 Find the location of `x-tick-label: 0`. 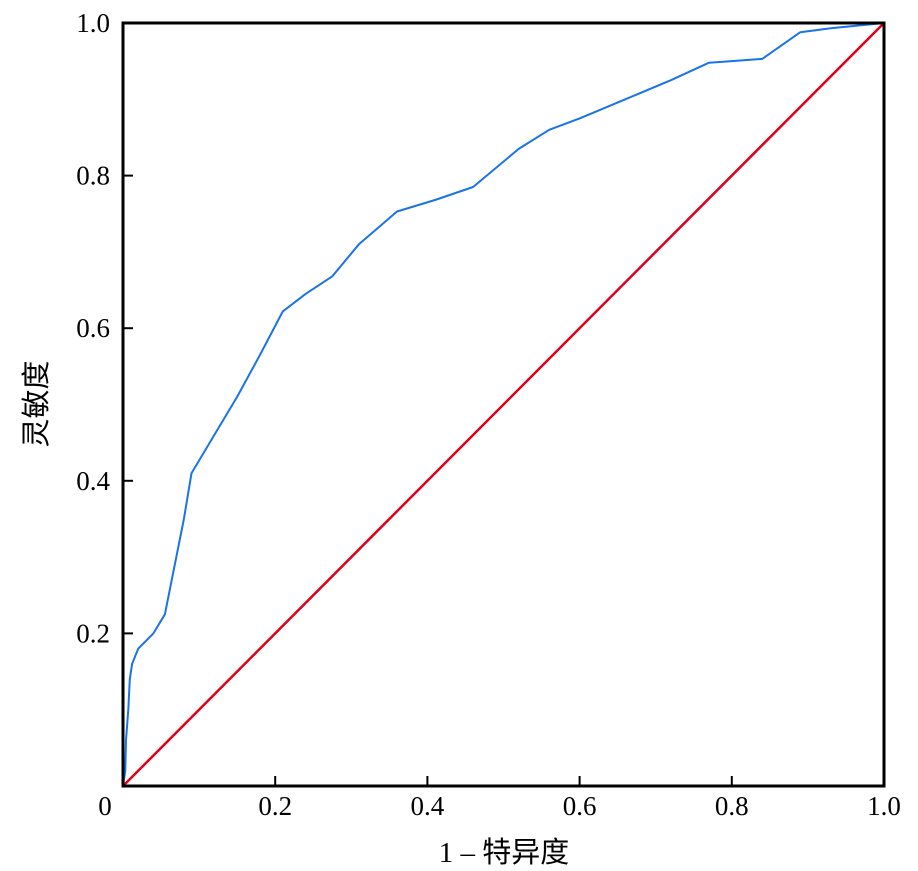

x-tick-label: 0 is located at coordinates (105, 806).